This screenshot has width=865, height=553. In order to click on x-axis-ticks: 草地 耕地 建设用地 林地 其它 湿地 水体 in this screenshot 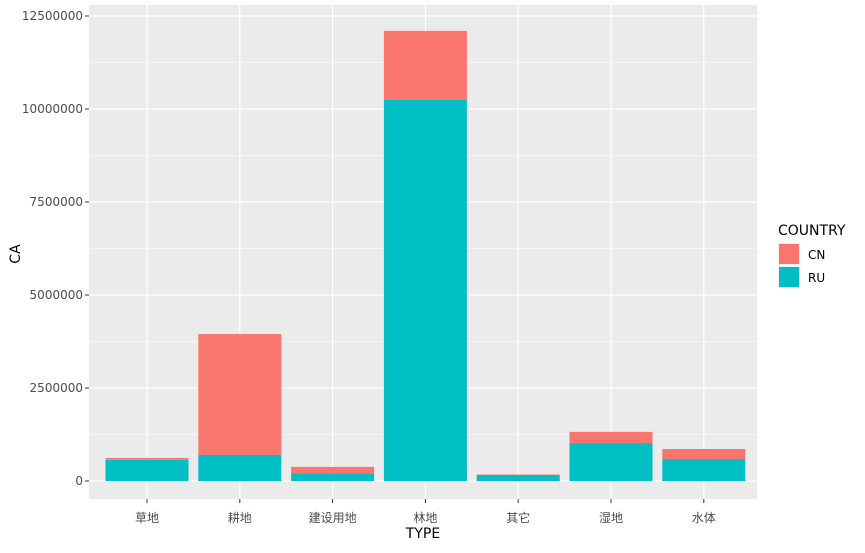, I will do `click(425, 512)`.